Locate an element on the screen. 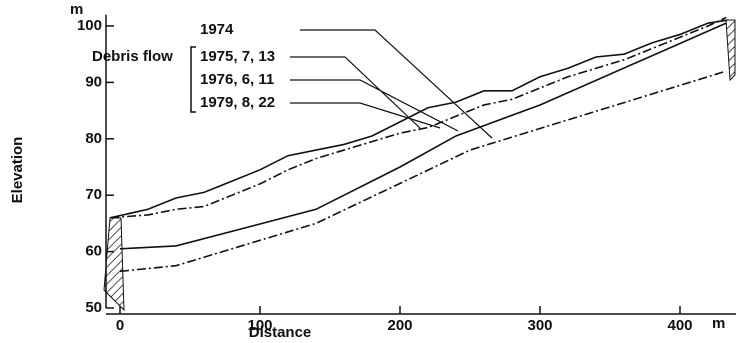  y-tick-label: 100 is located at coordinates (89, 25).